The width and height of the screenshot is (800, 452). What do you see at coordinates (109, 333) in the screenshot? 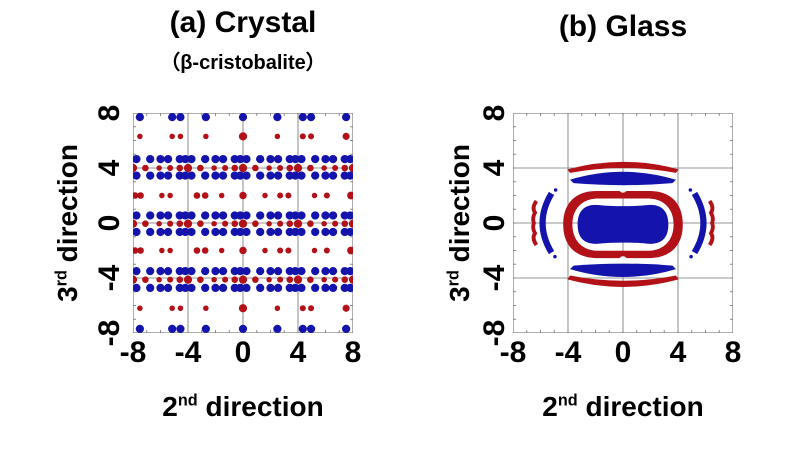
I see `y-tick-label: -8` at bounding box center [109, 333].